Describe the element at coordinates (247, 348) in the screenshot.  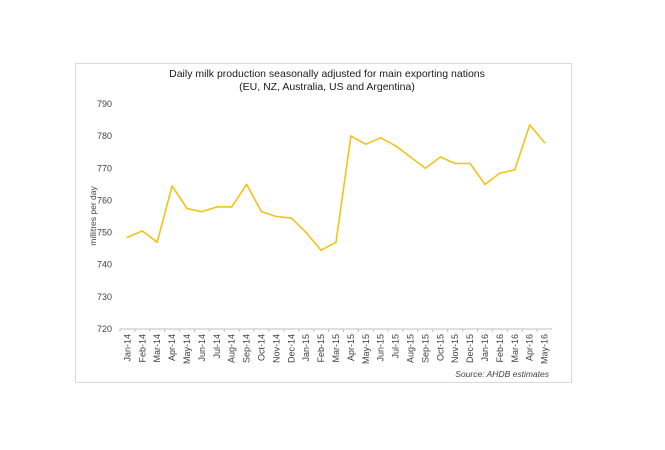
I see `x-tick-label: Sep-14` at that location.